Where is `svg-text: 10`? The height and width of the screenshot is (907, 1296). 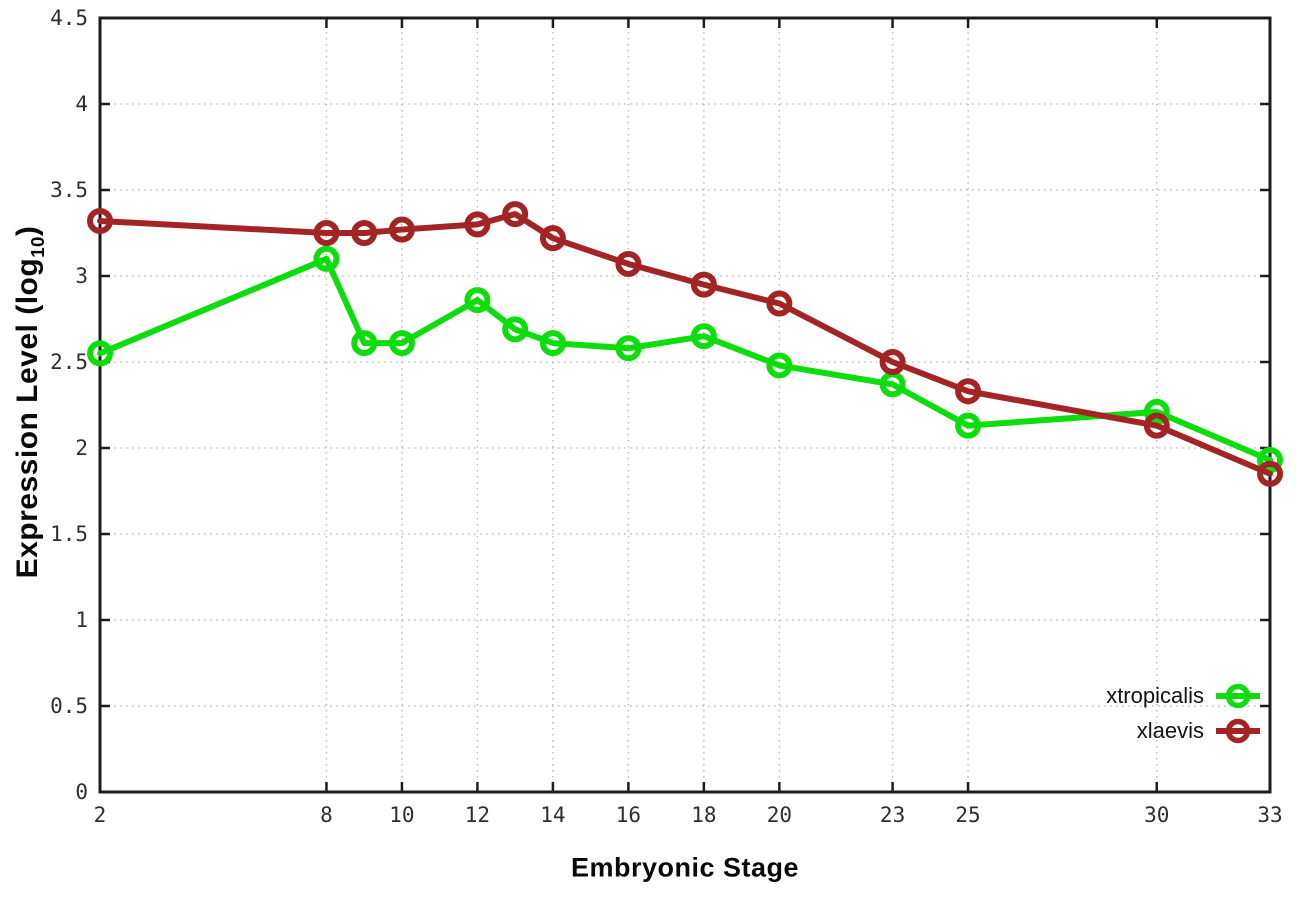
svg-text: 10 is located at coordinates (401, 815).